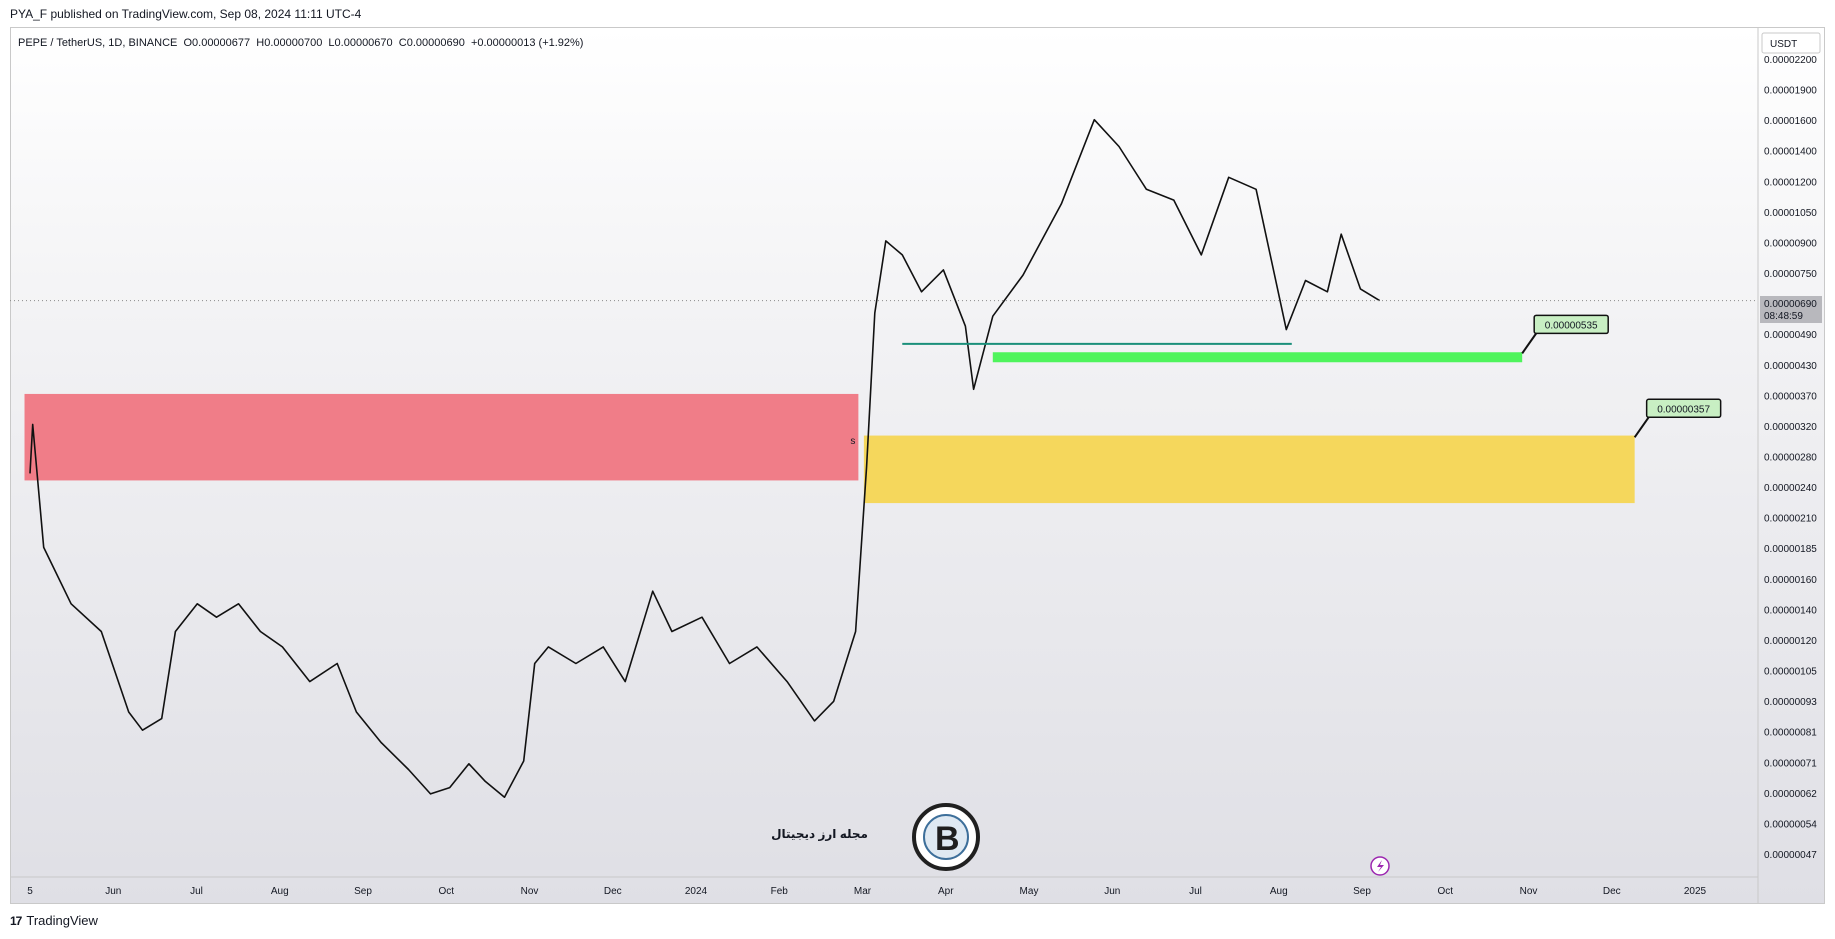 This screenshot has height=939, width=1835. Describe the element at coordinates (946, 891) in the screenshot. I see `x-tick-label: Apr` at that location.